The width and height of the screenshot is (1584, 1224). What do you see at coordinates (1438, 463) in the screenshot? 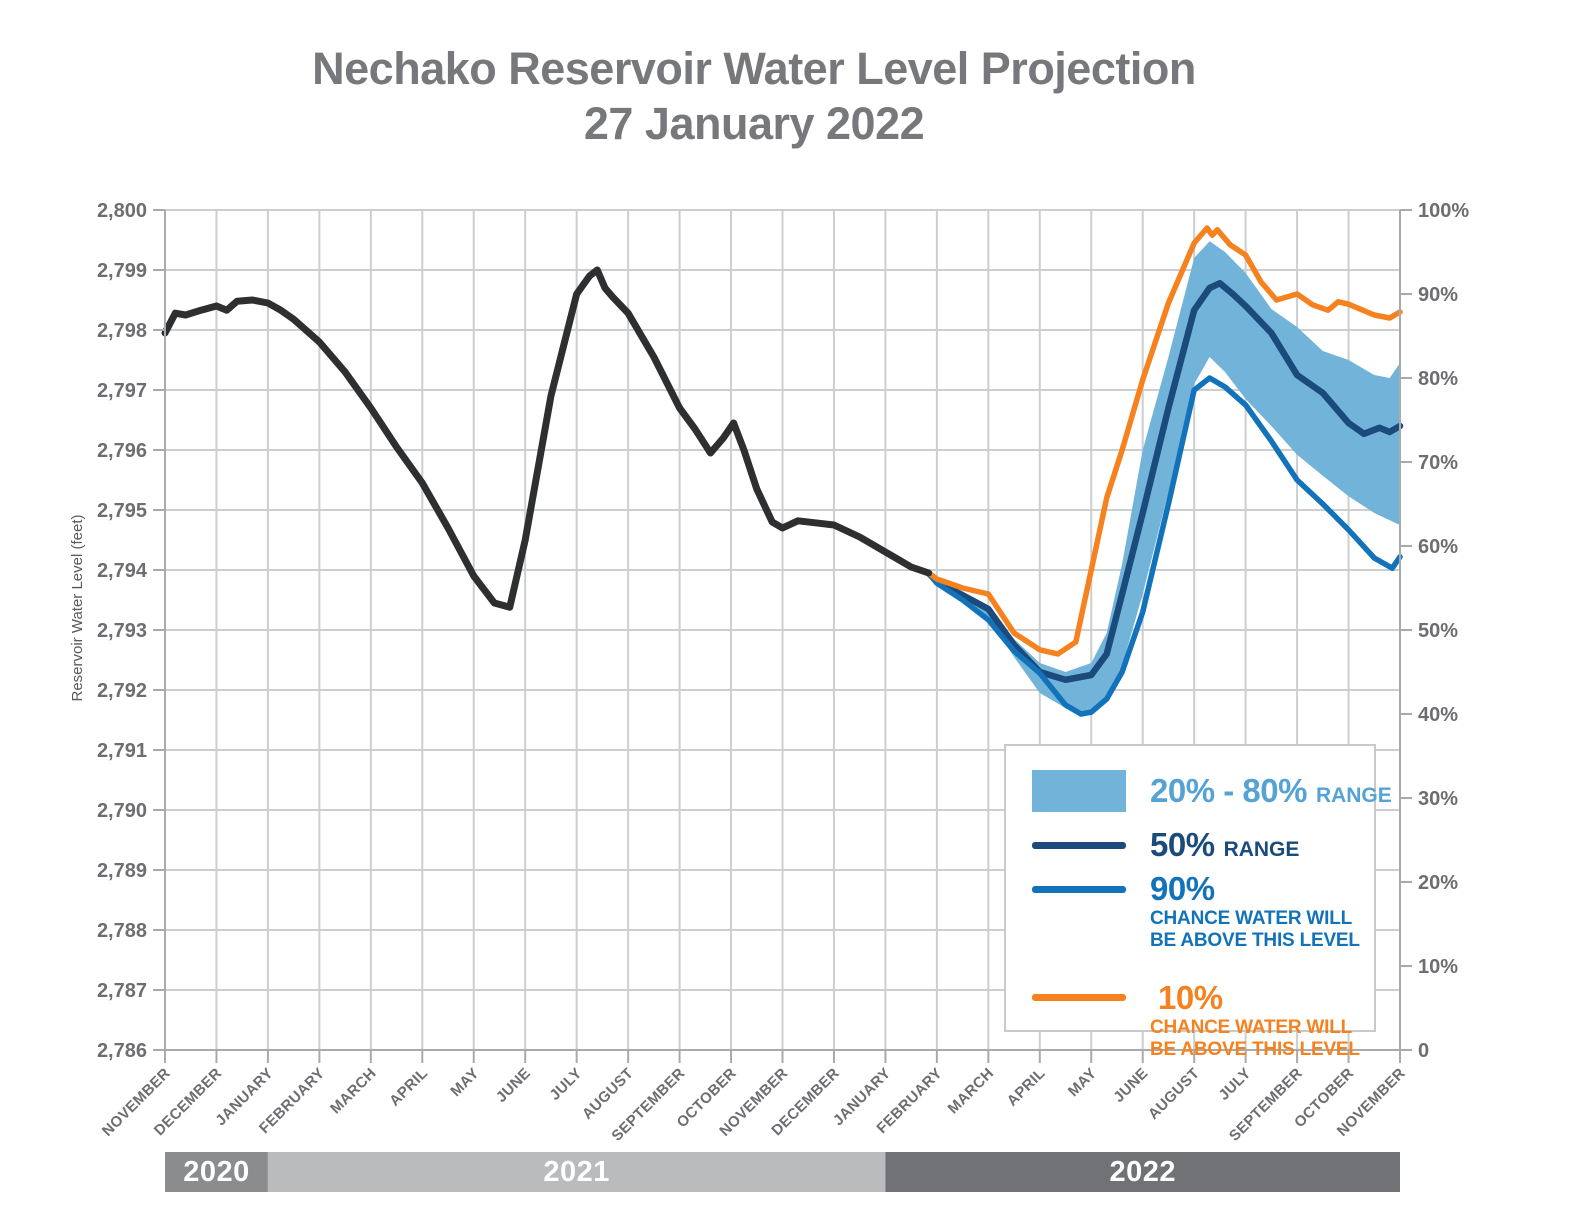
I see `y-right-tick-label: 70%` at bounding box center [1438, 463].